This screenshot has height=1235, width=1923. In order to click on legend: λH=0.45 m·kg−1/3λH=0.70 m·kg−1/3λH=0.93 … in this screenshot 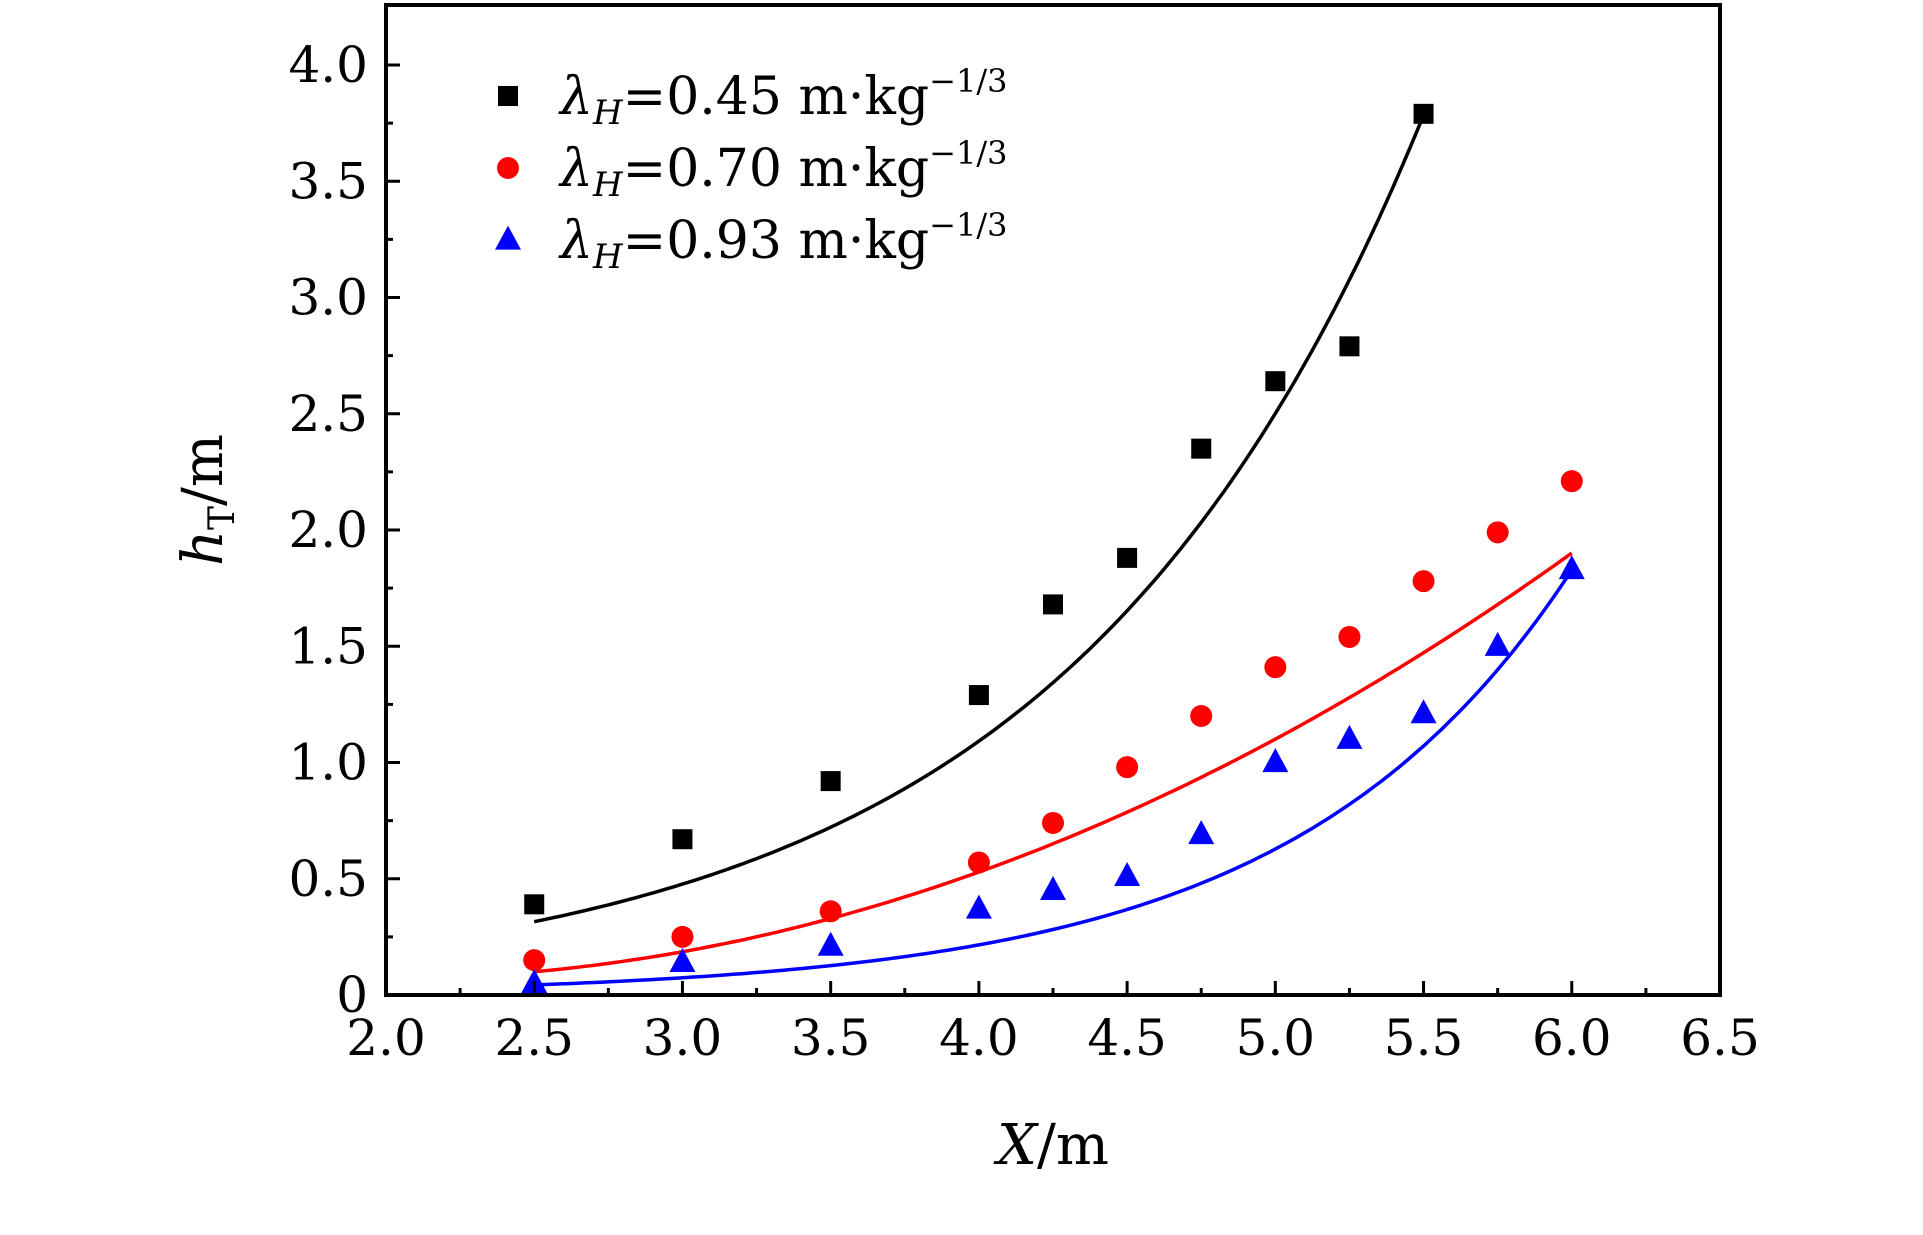, I will do `click(751, 169)`.